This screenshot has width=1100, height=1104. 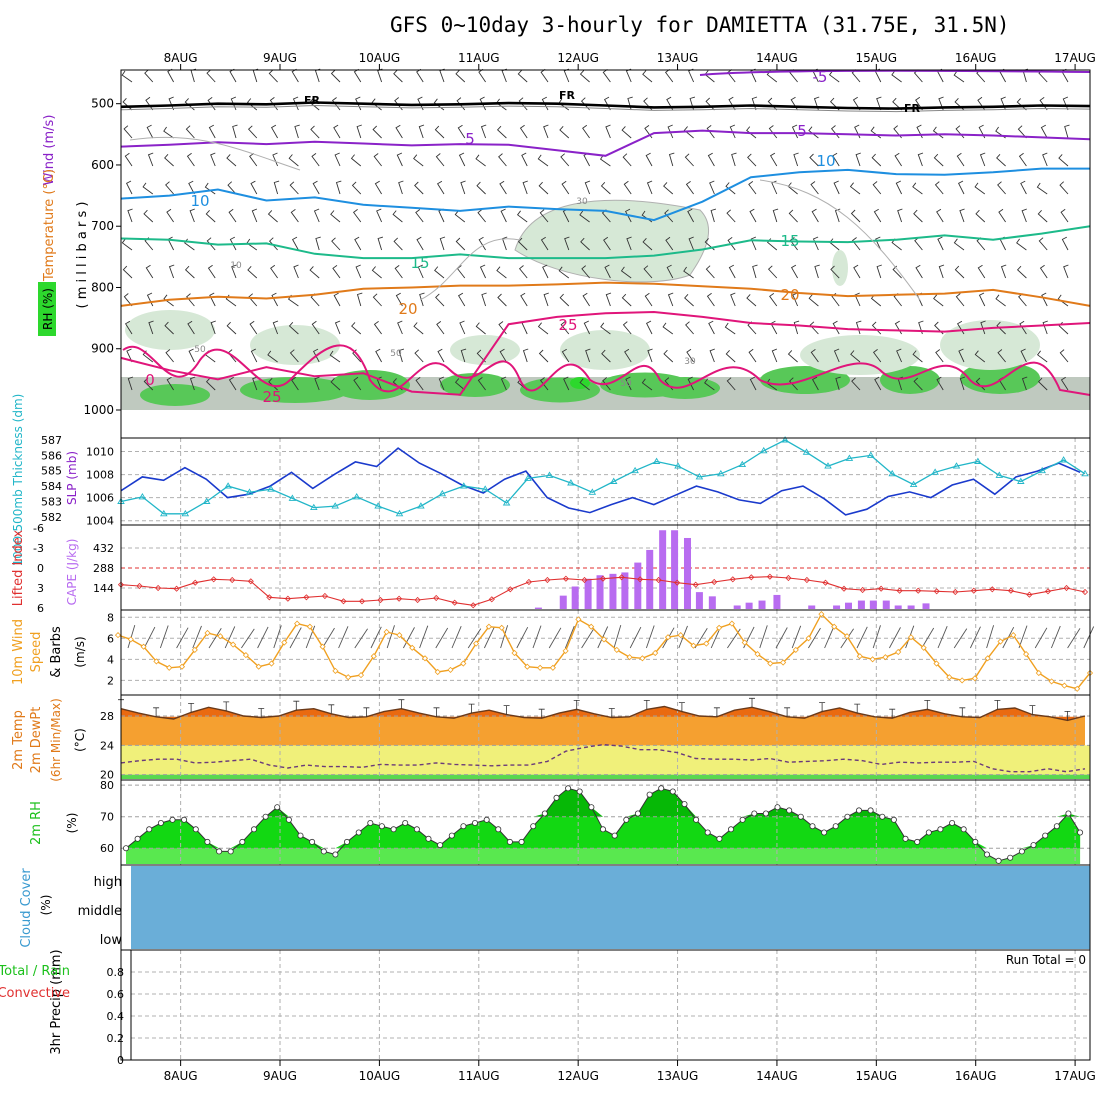 What do you see at coordinates (407, 309) in the screenshot?
I see `contour-label-10: 20` at bounding box center [407, 309].